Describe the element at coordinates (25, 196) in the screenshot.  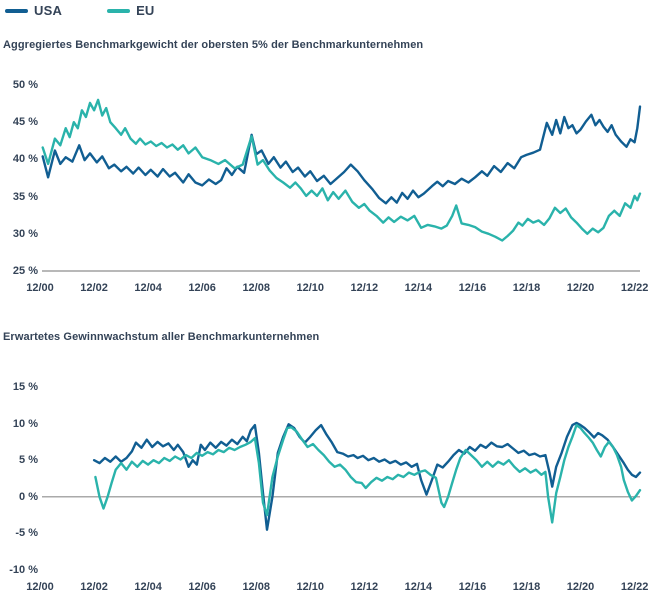
I see `y-tick-label: 35 %` at that location.